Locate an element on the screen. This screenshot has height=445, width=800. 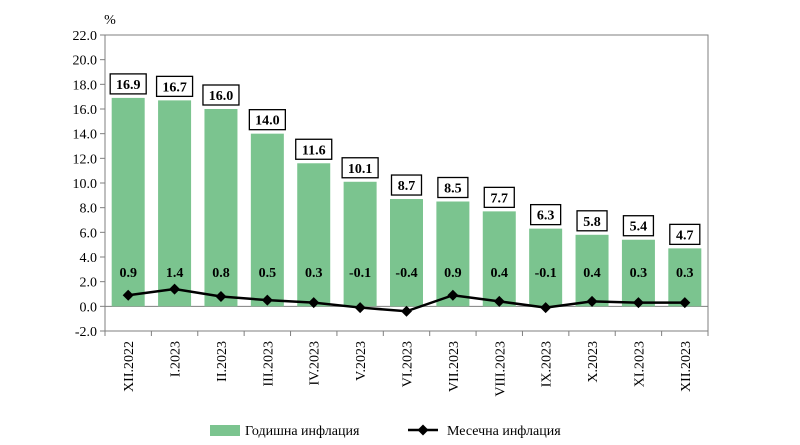
y-tick-label: 20.0 is located at coordinates (85, 61).